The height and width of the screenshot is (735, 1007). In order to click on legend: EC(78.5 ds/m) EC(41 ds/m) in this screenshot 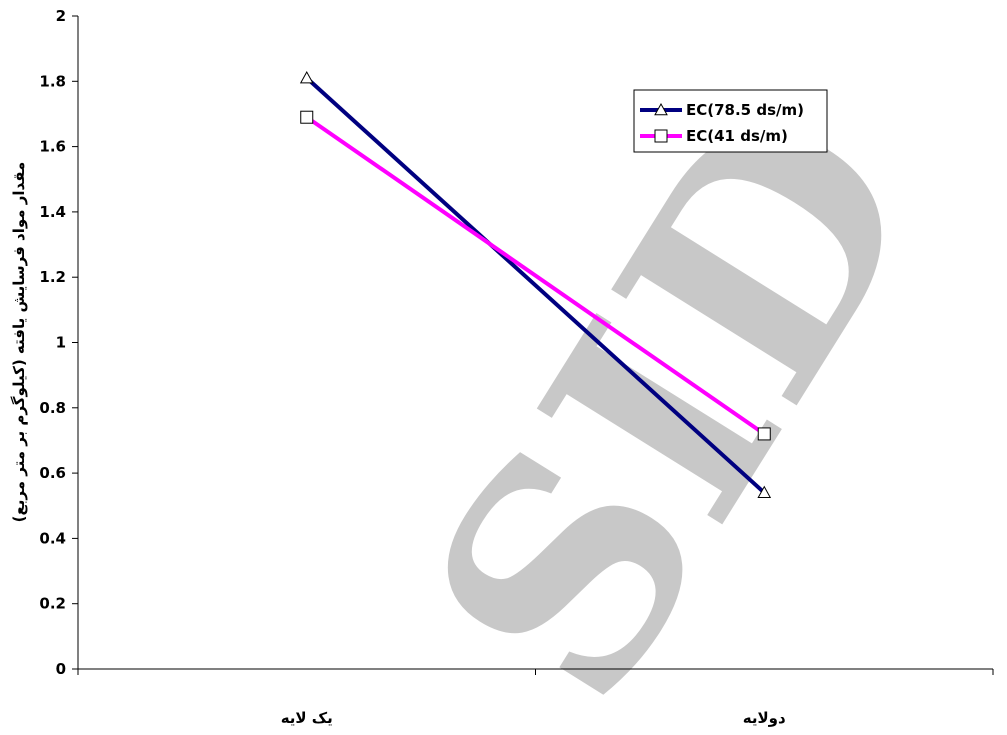, I will do `click(730, 121)`.